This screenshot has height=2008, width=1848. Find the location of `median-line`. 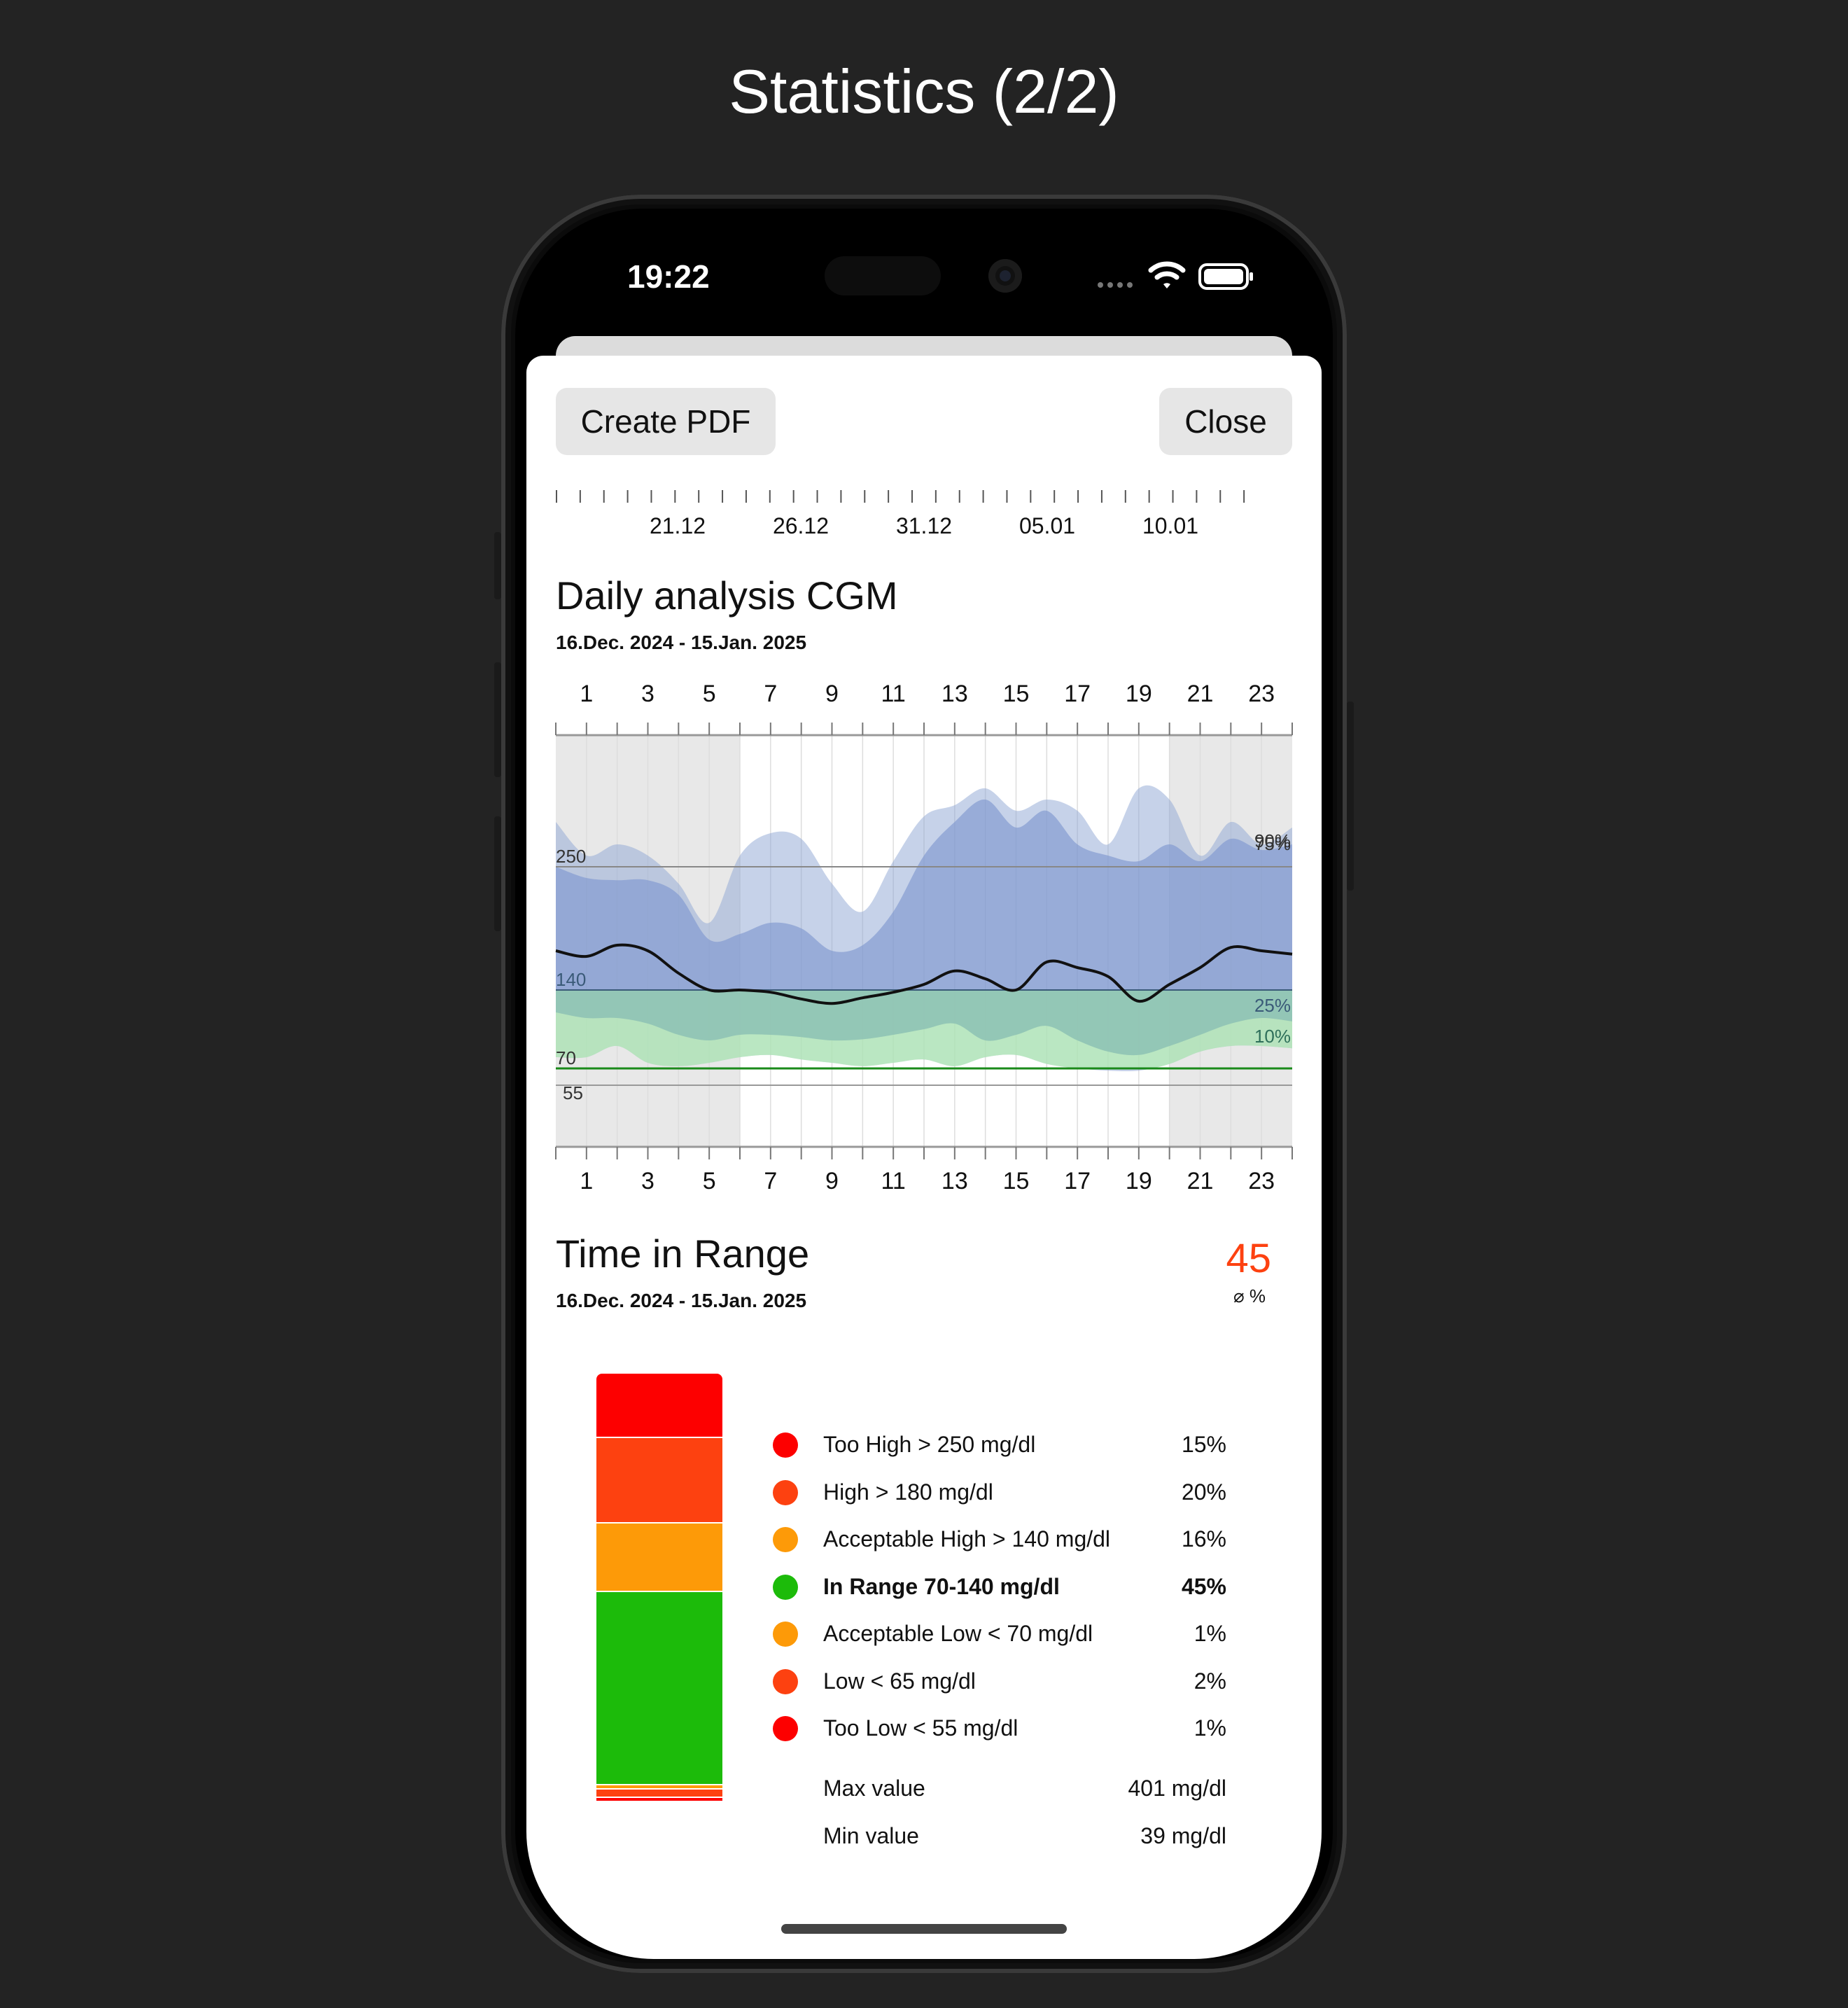

median-line is located at coordinates (924, 974).